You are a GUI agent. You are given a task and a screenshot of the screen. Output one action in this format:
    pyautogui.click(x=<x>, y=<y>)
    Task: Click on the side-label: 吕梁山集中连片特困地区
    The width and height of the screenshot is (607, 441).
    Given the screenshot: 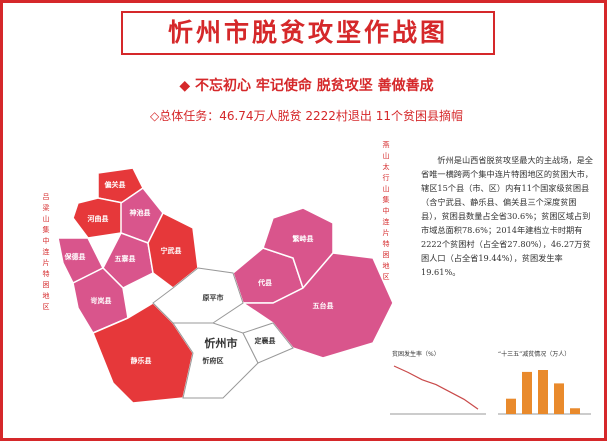 What is the action you would take?
    pyautogui.click(x=46, y=253)
    